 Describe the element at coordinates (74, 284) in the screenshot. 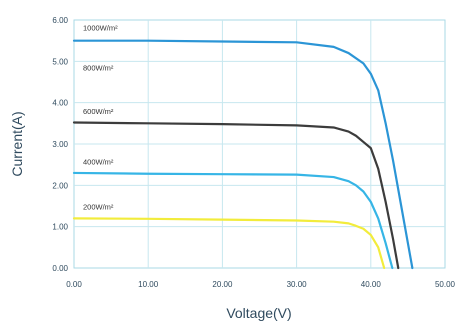

I see `x-tick-label: 0.00` at that location.